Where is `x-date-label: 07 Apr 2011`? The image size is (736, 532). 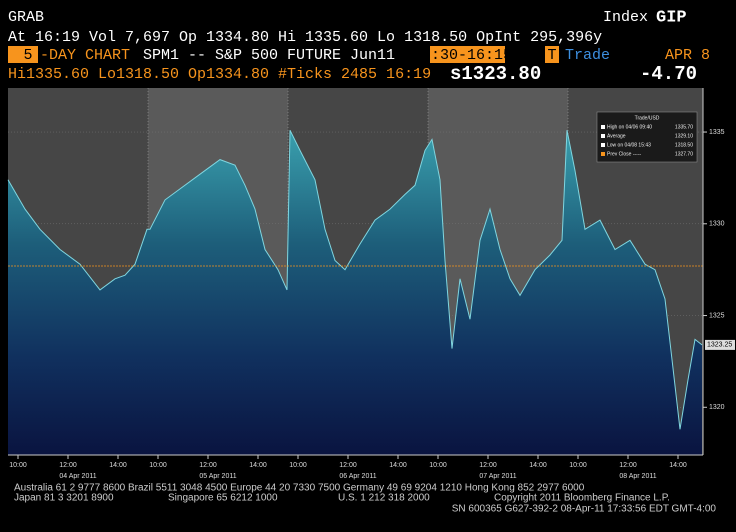
x-date-label: 07 Apr 2011 is located at coordinates (497, 476).